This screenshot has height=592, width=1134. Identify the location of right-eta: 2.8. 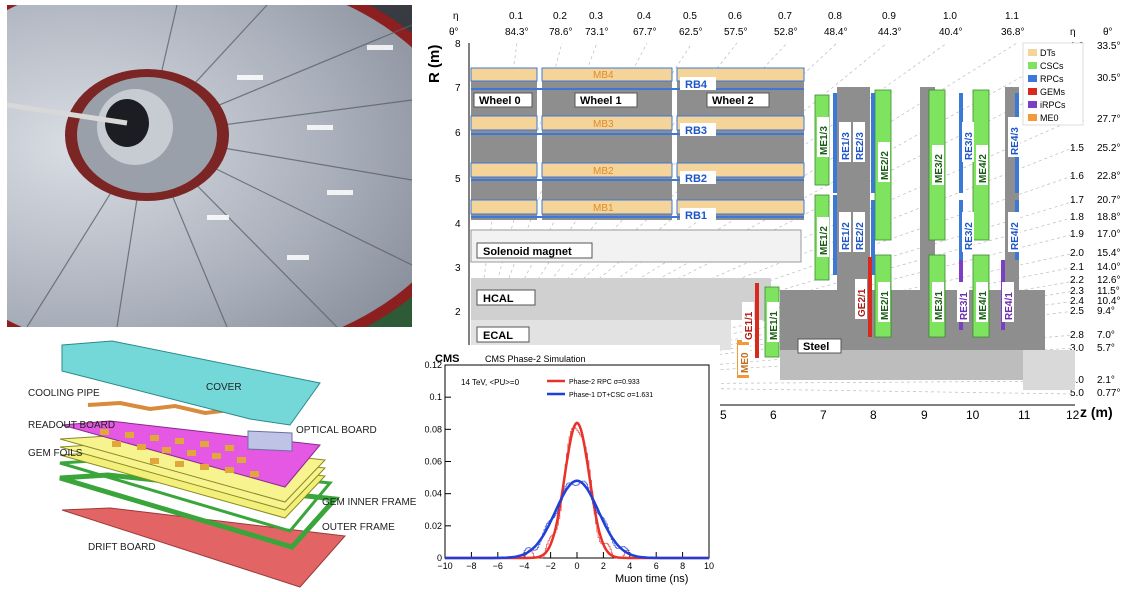
(1077, 335).